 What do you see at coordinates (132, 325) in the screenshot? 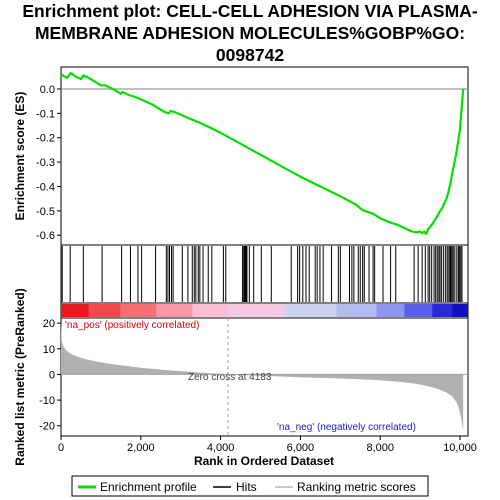
I see `positive-correlation-label: 'na_pos' (positively correlated)` at bounding box center [132, 325].